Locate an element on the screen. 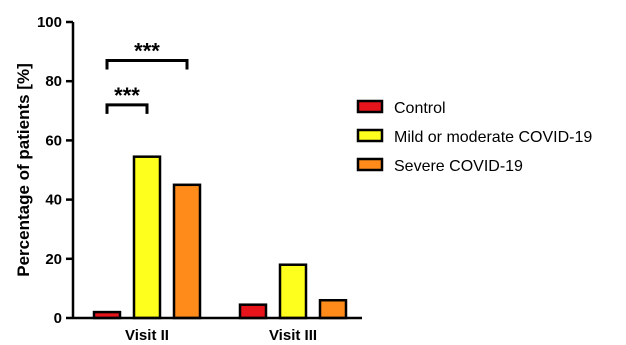 This screenshot has width=626, height=345. legend-label: Control is located at coordinates (420, 108).